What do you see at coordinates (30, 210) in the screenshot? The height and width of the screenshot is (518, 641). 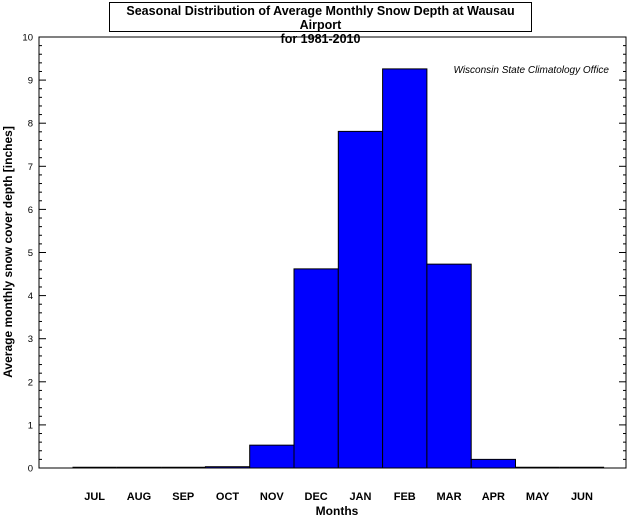 I see `y-tick-label: 6` at bounding box center [30, 210].